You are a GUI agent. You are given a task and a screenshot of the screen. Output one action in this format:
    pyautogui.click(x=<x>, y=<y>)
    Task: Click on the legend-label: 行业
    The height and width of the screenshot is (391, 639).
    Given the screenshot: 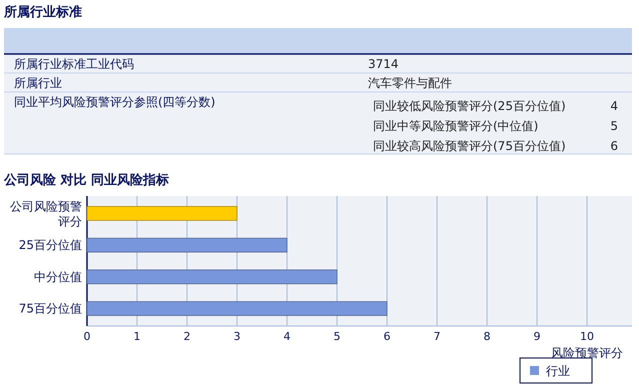 What is the action you would take?
    pyautogui.click(x=558, y=371)
    